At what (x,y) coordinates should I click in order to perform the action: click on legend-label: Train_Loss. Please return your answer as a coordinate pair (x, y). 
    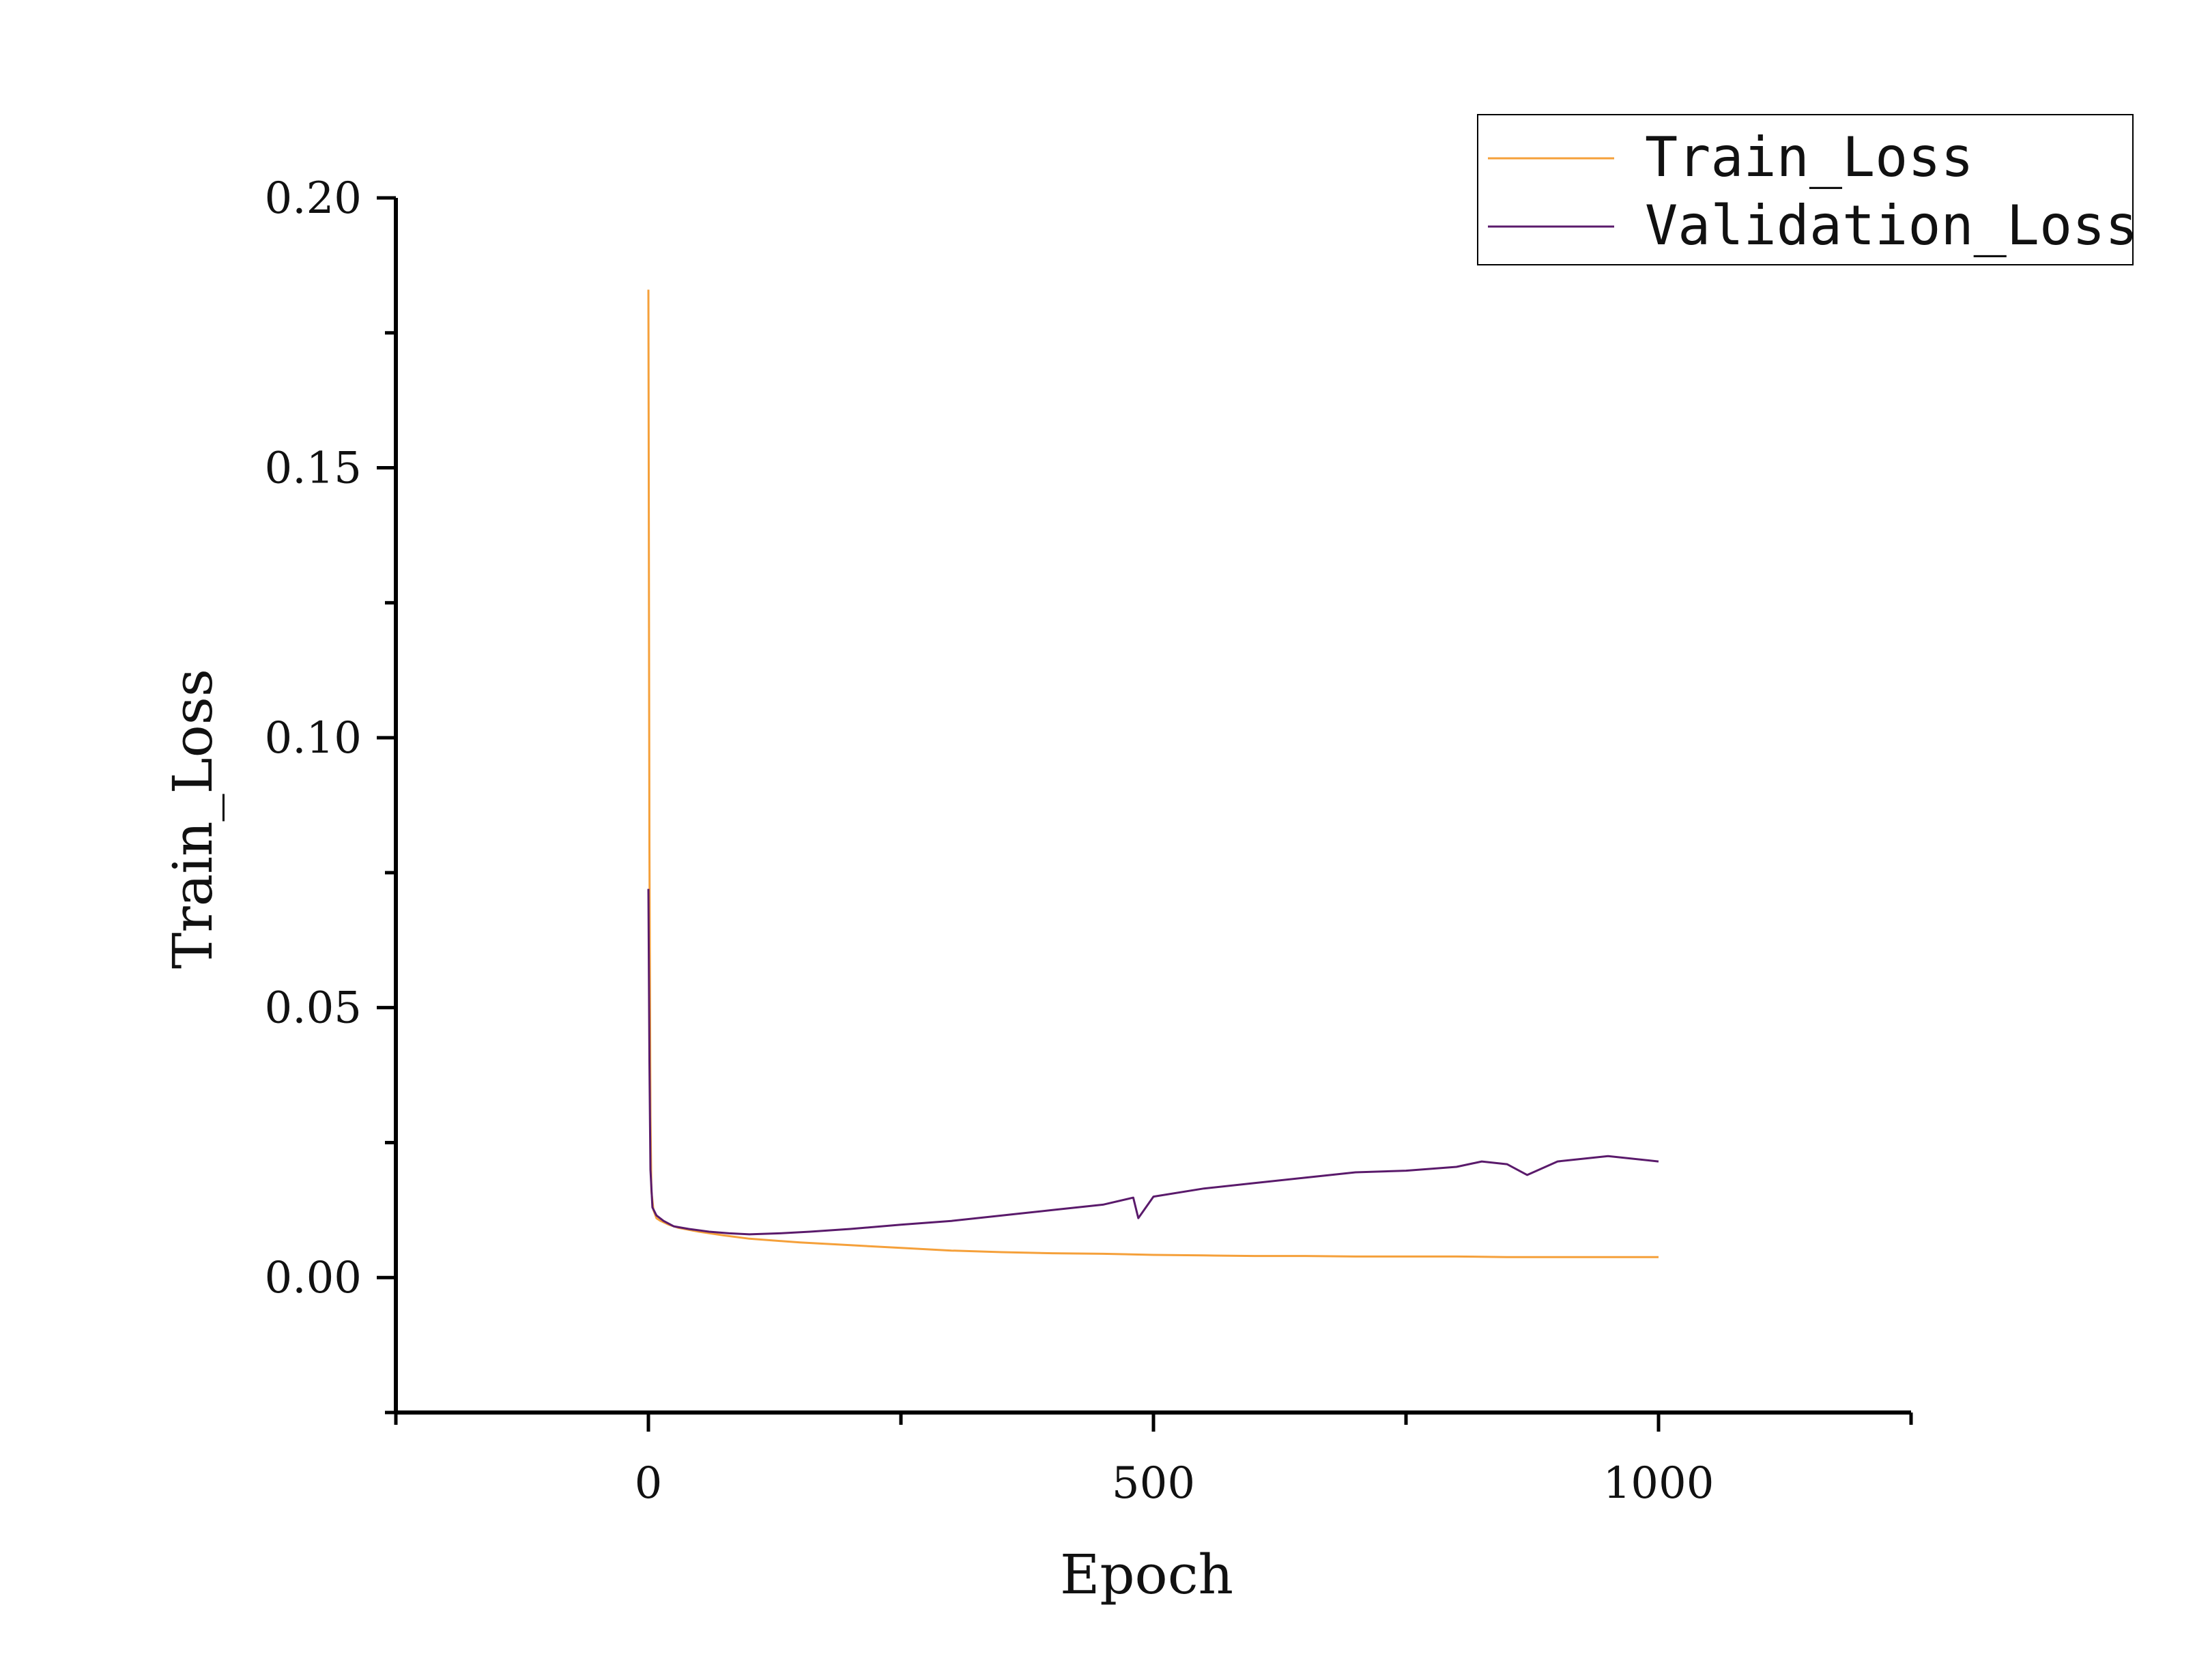
    Looking at the image, I should click on (1810, 157).